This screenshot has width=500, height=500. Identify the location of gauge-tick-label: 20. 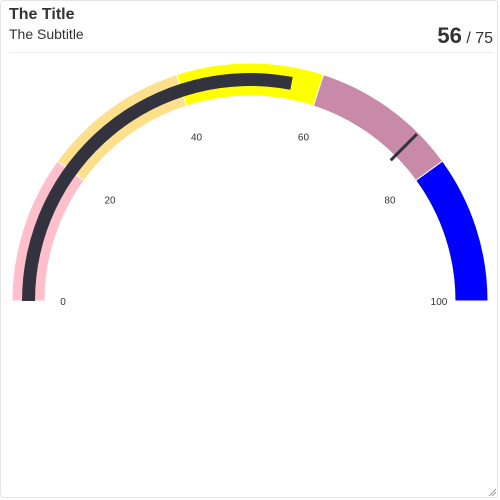
(110, 200).